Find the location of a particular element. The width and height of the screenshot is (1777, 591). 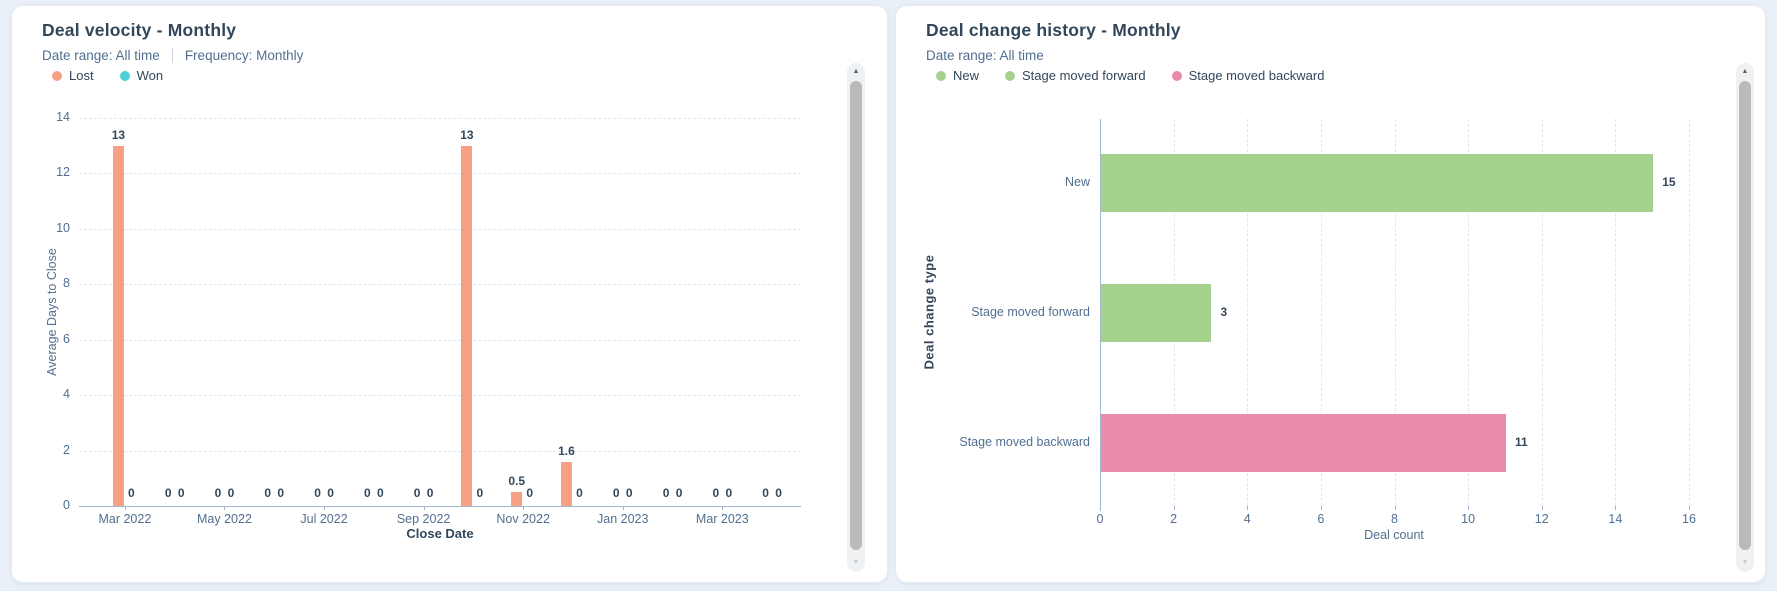

bar-stage-moved-backward is located at coordinates (1303, 443).